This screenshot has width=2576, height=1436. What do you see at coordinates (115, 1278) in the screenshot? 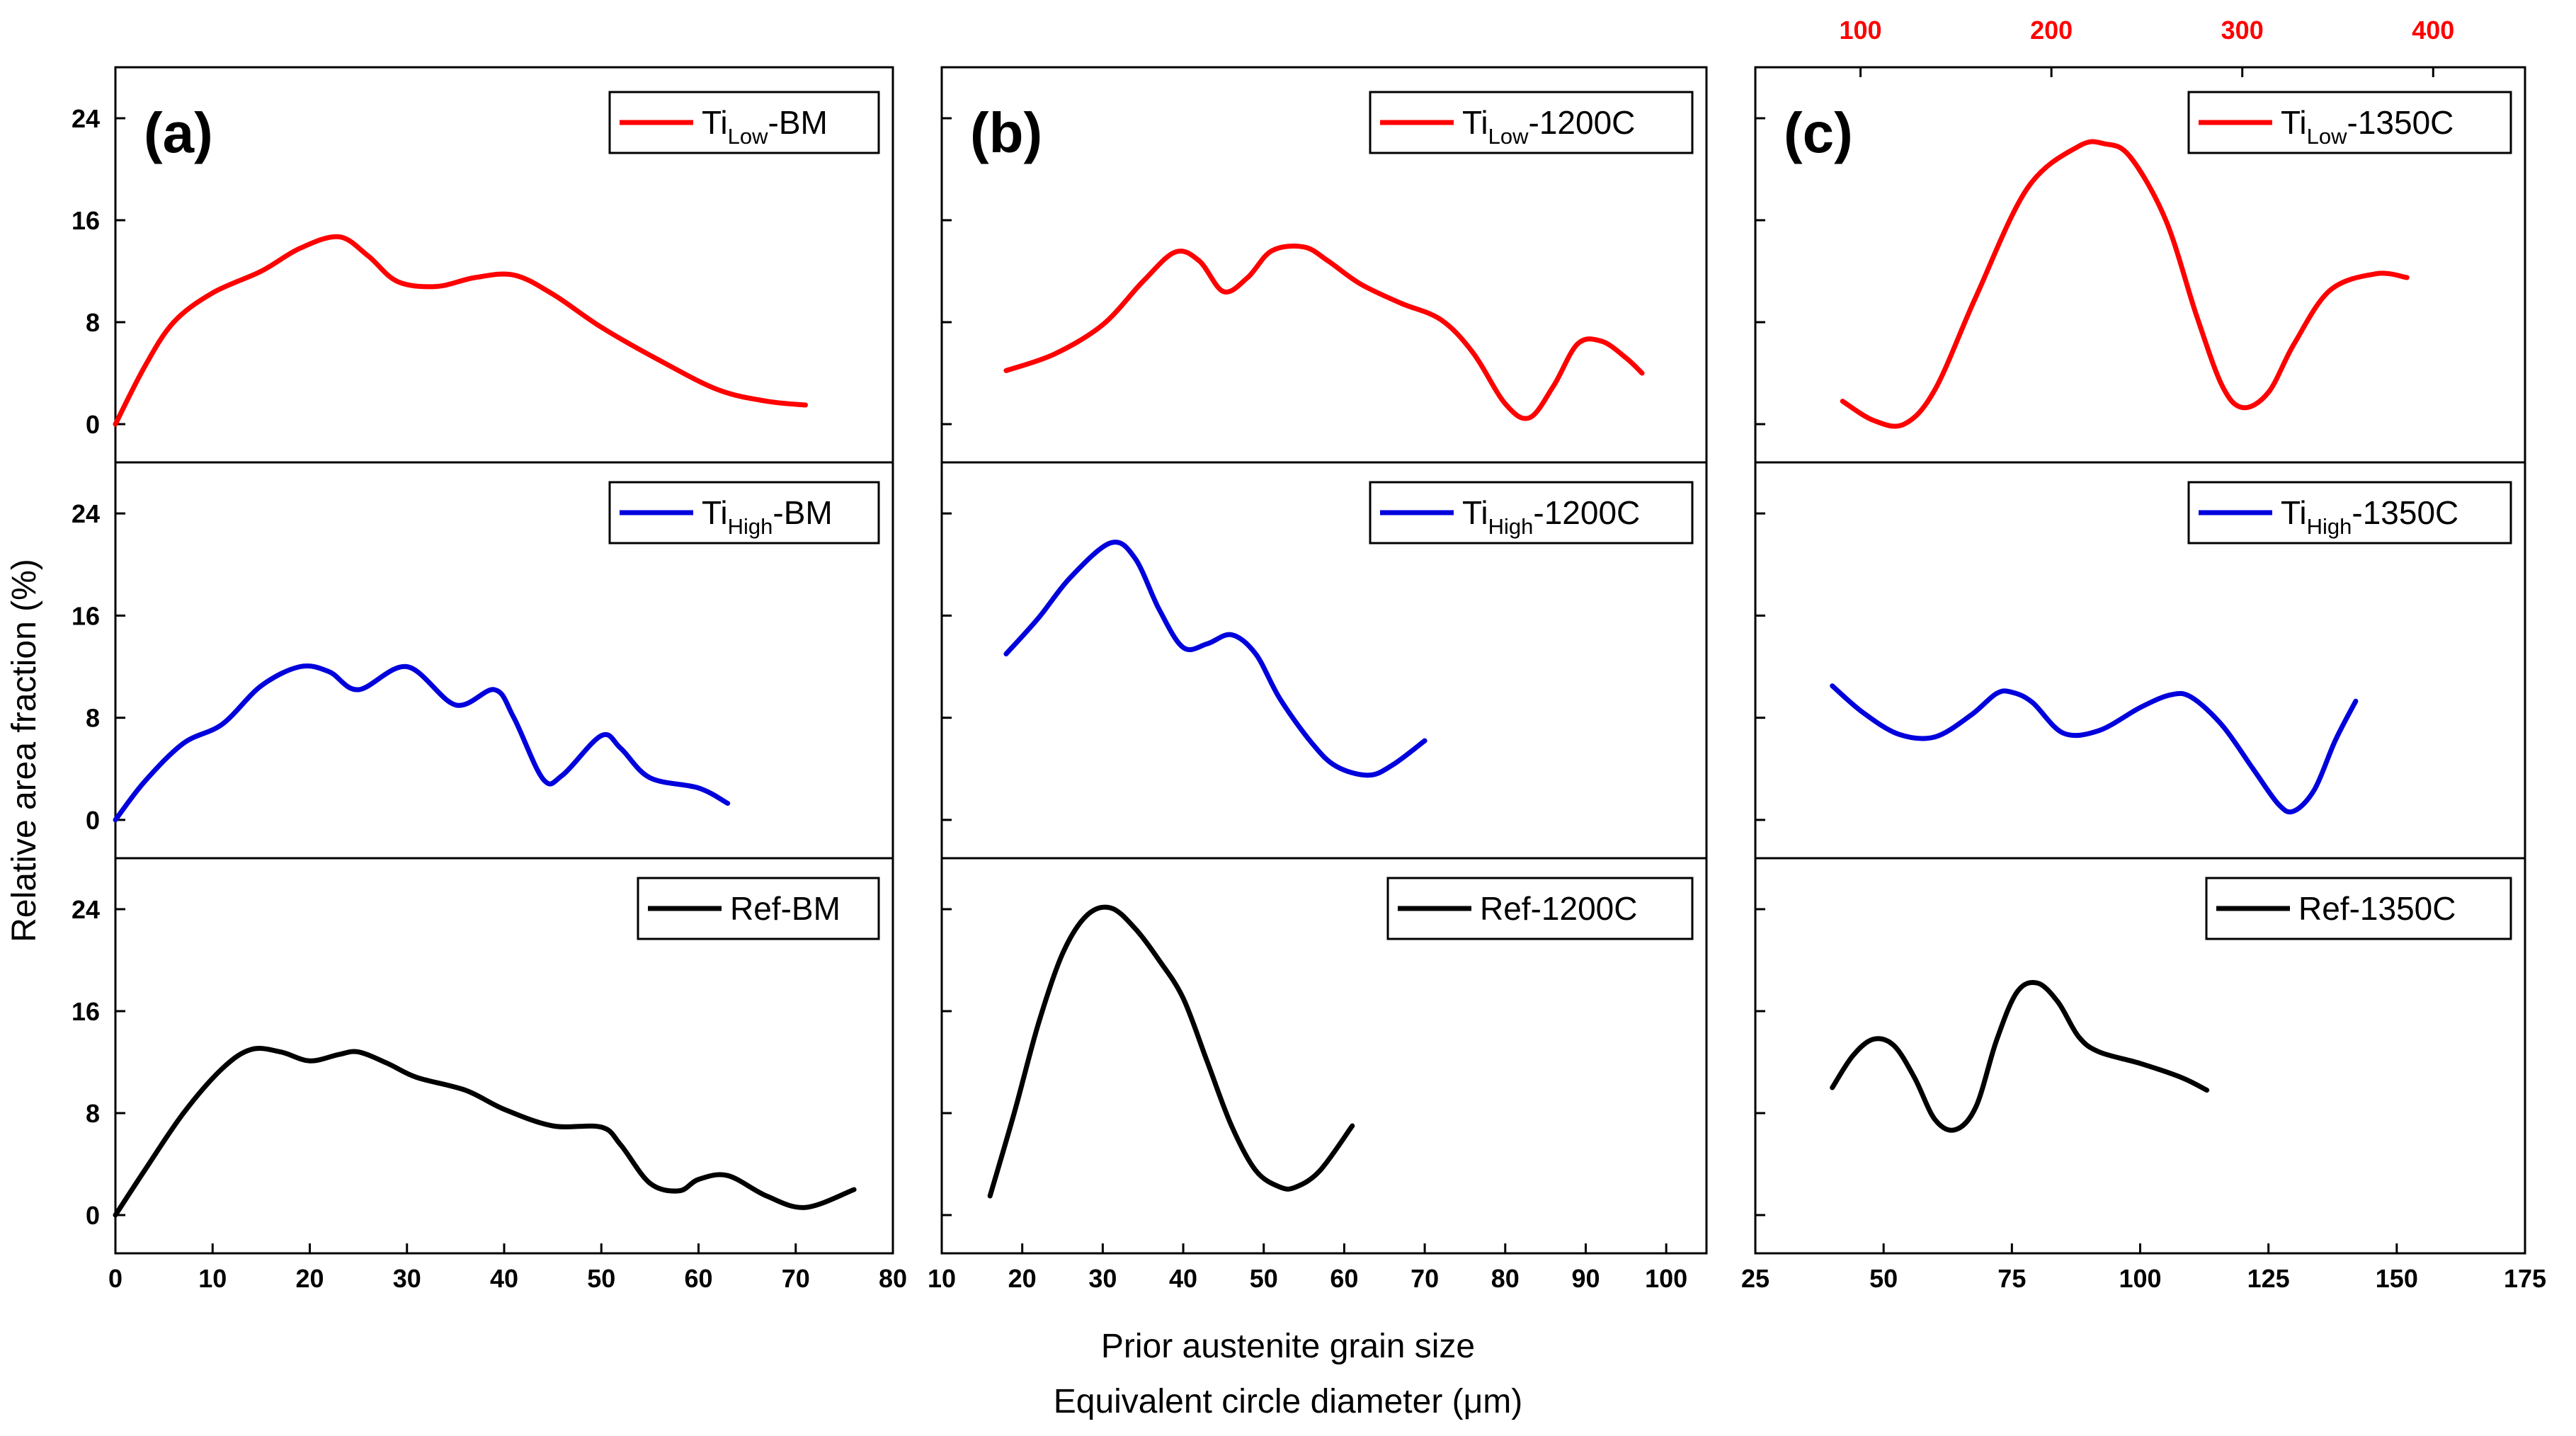
I see `x-tick-label: 0` at bounding box center [115, 1278].